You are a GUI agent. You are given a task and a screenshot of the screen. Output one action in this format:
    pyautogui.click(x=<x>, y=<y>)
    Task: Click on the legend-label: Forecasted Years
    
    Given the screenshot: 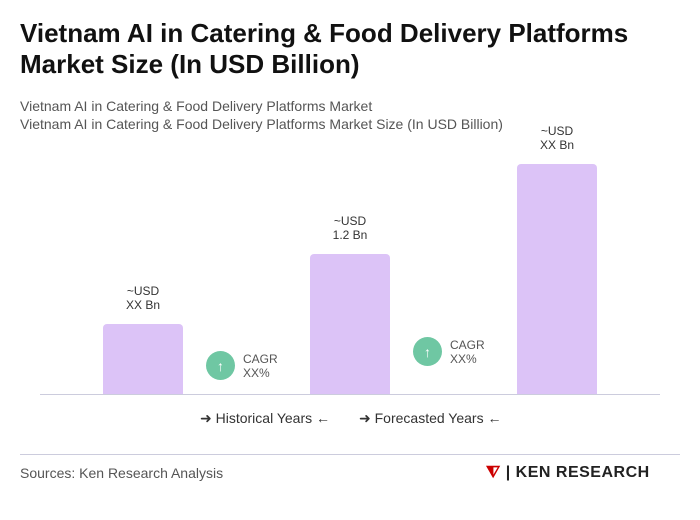 What is the action you would take?
    pyautogui.click(x=429, y=418)
    